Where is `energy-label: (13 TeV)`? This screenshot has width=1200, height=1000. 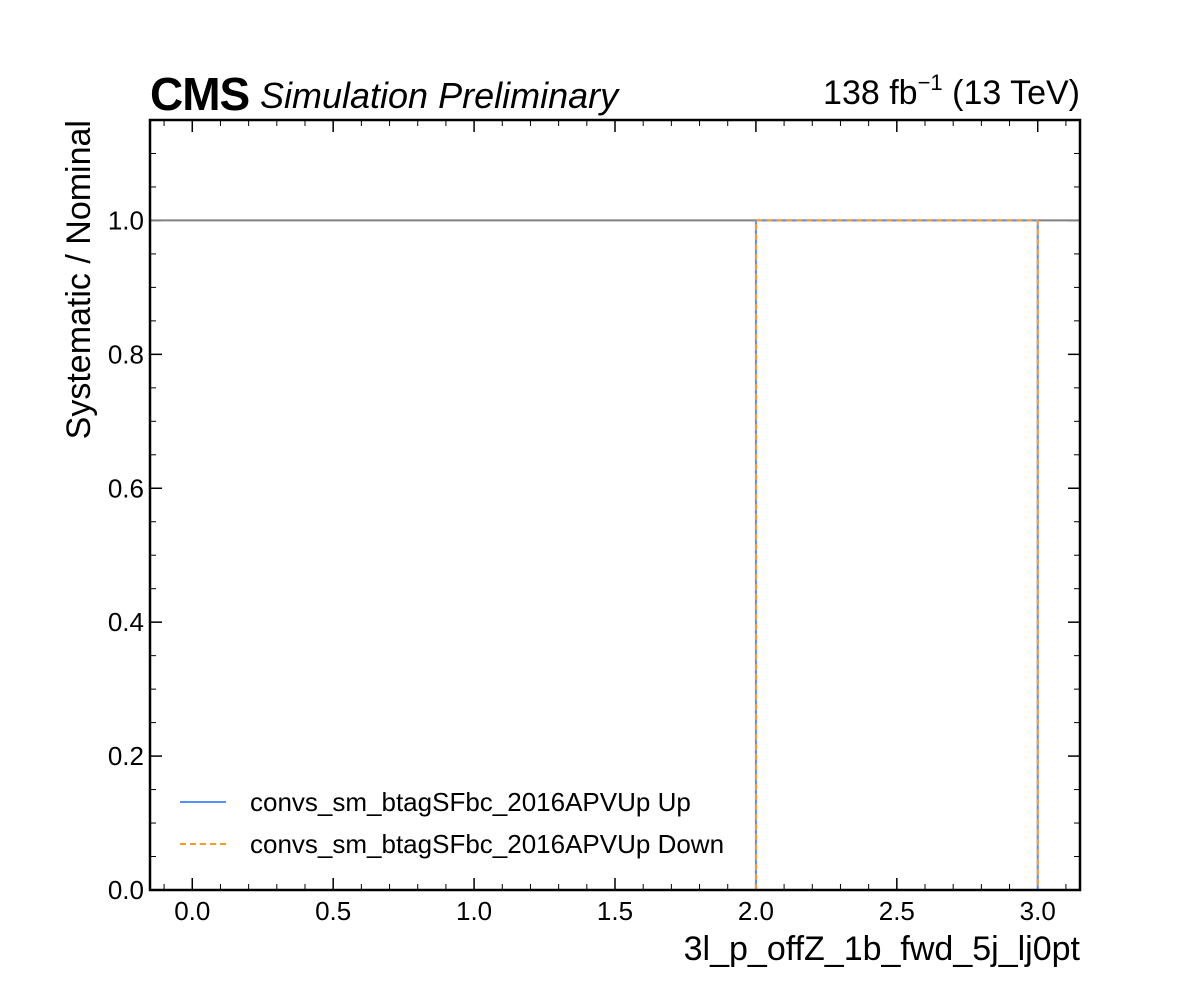
energy-label: (13 TeV) is located at coordinates (1011, 93).